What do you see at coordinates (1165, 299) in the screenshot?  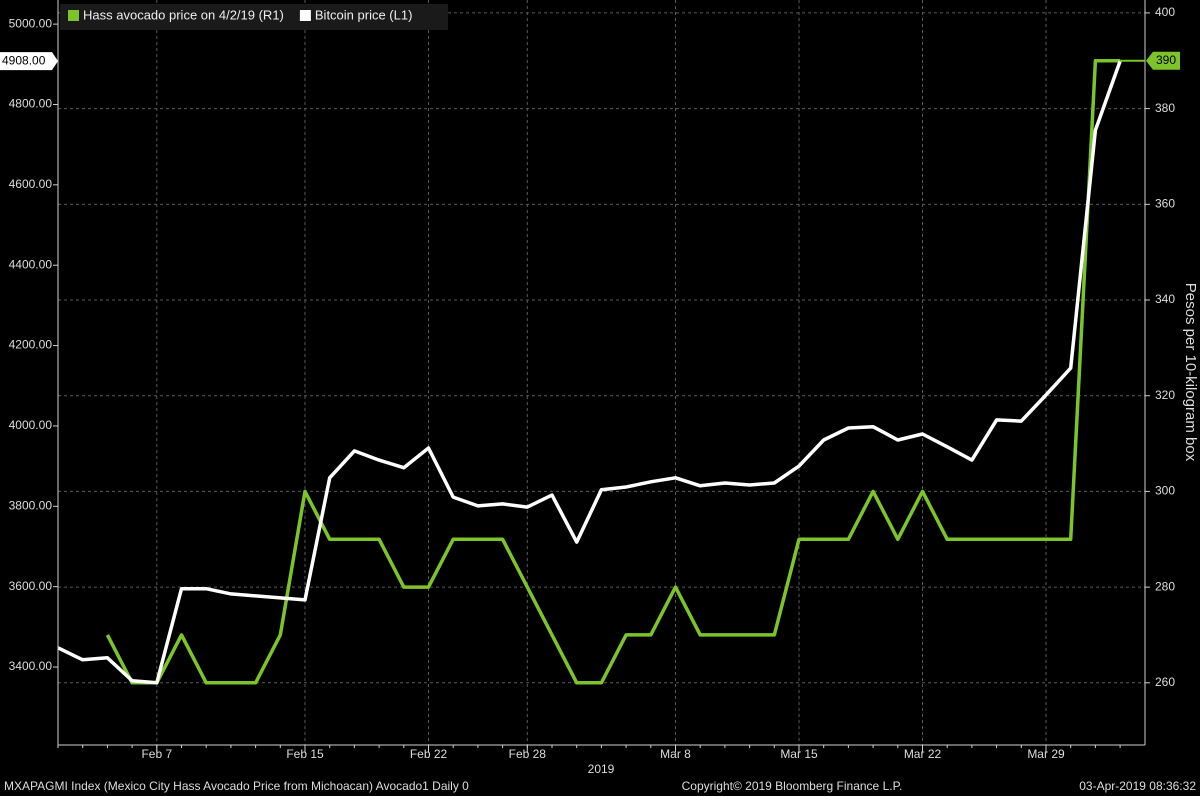 I see `y2-tick-label: 340` at bounding box center [1165, 299].